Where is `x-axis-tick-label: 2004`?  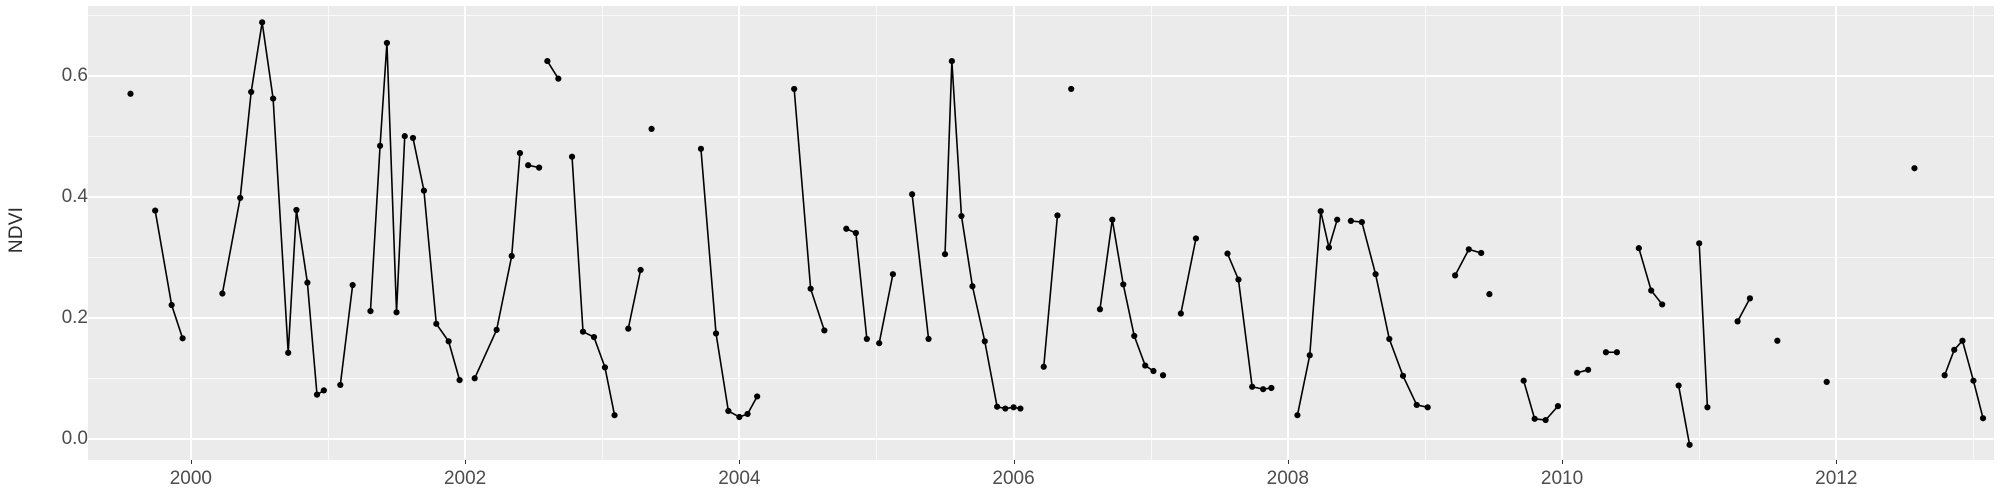
x-axis-tick-label: 2004 is located at coordinates (739, 478).